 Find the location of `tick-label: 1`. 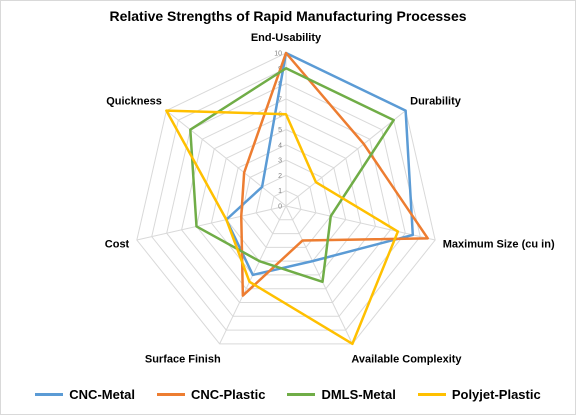

tick-label: 1 is located at coordinates (280, 191).